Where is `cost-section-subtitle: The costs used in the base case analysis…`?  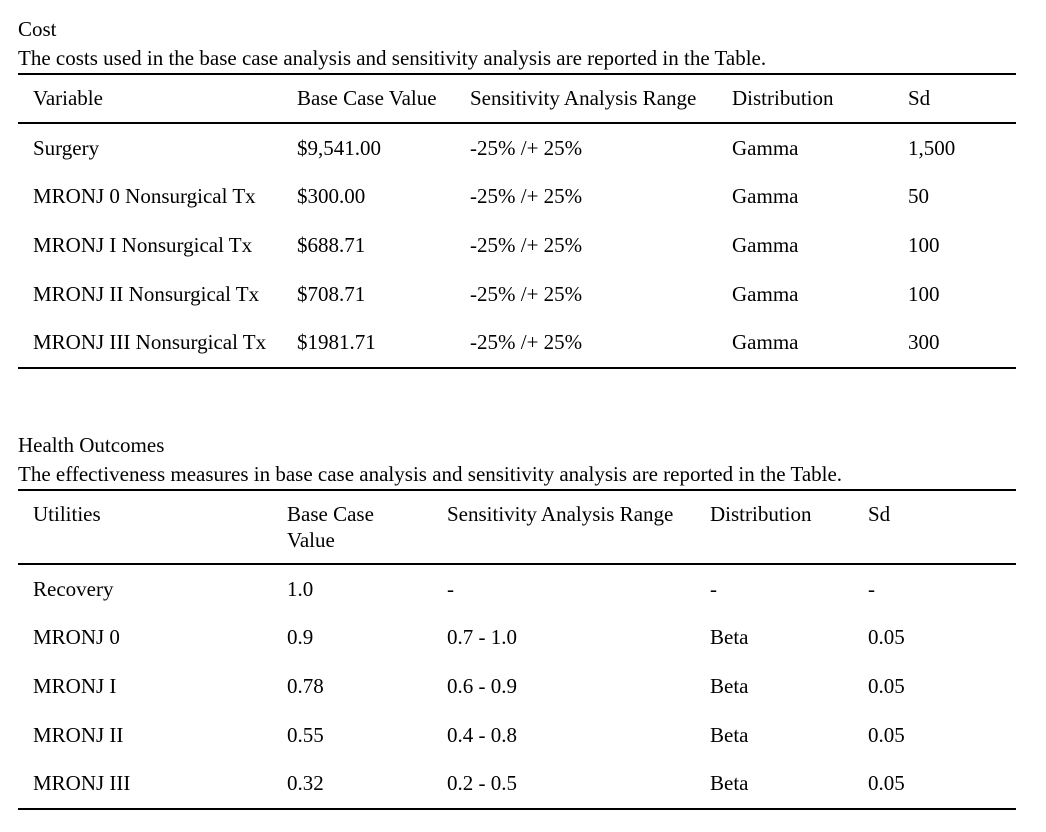
cost-section-subtitle: The costs used in the base case analysis… is located at coordinates (392, 58).